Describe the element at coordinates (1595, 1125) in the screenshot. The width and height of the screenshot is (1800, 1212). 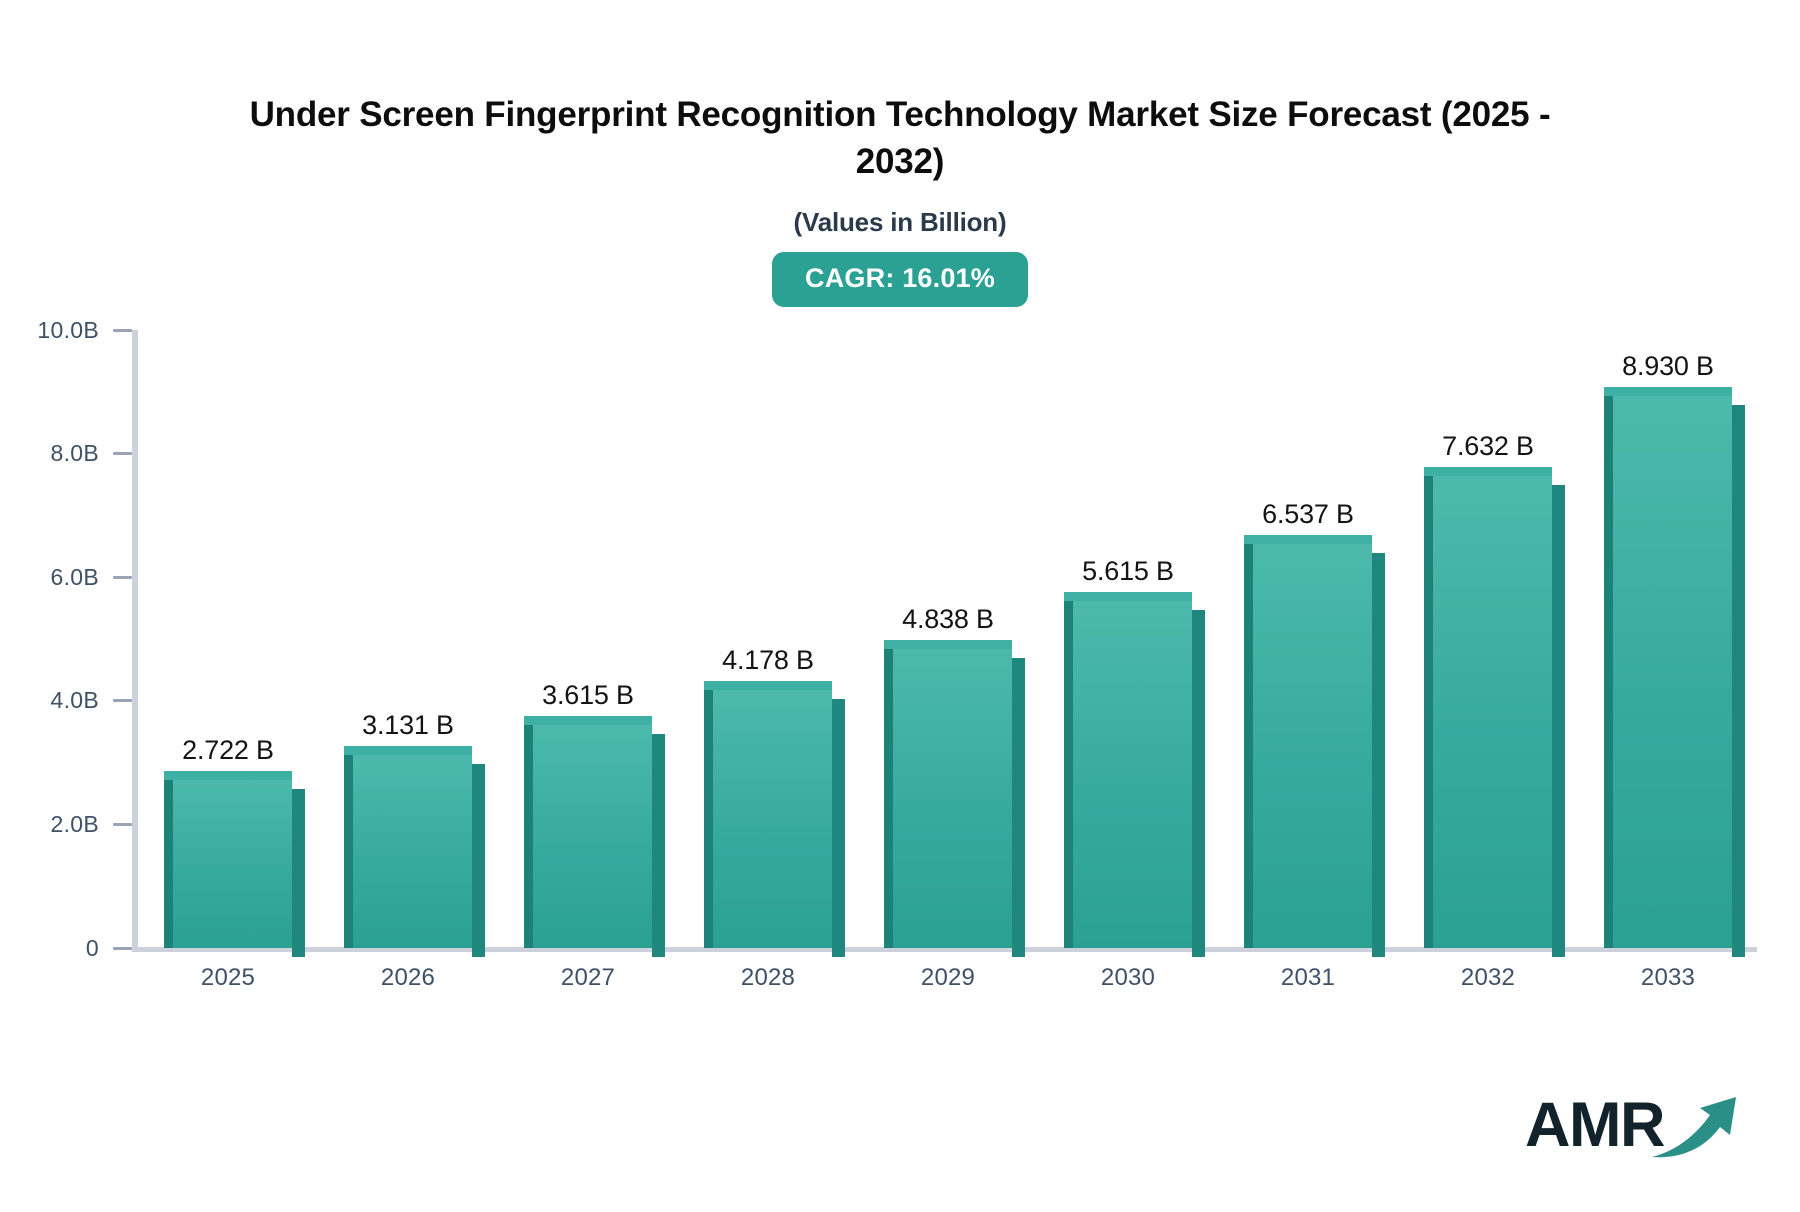
I see `logo-wordmark: AMR` at that location.